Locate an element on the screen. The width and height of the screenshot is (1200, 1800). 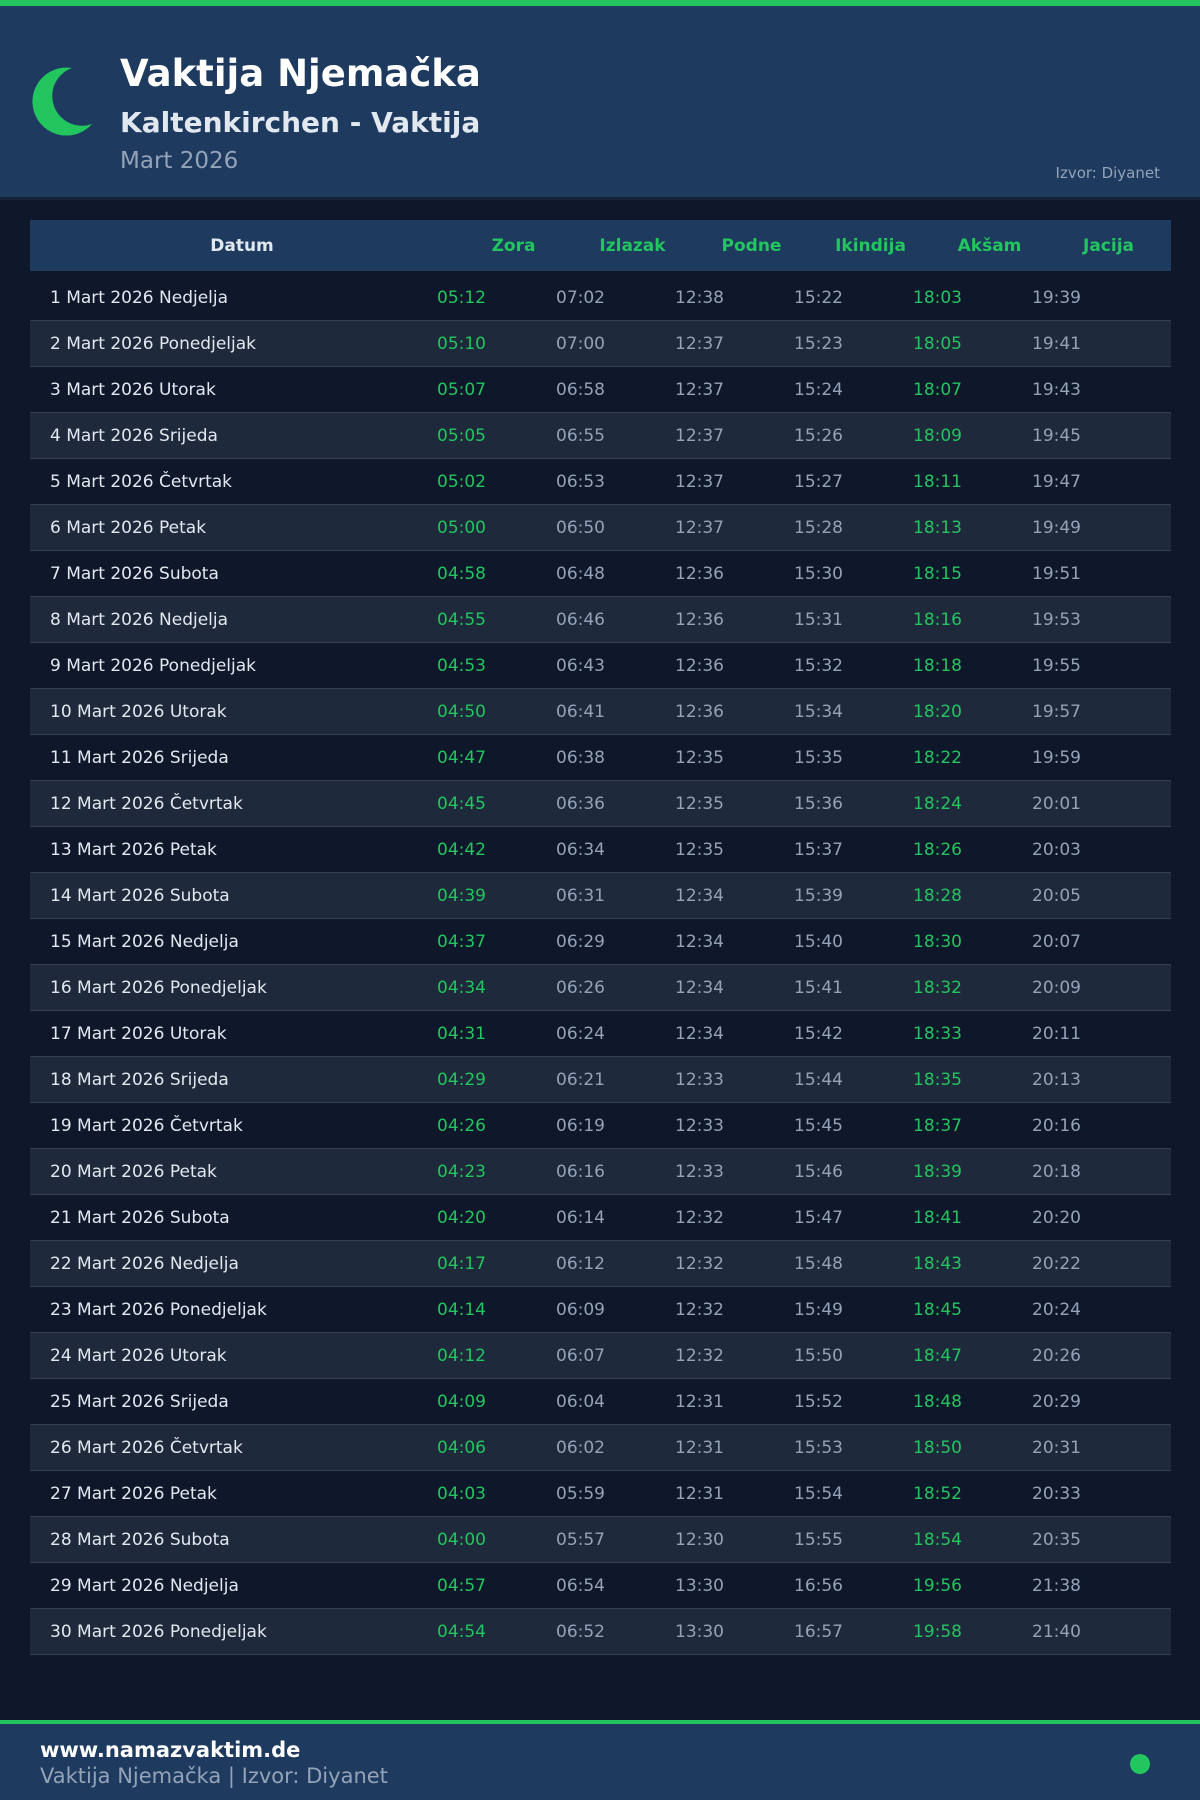
cell-zora: 05:05 is located at coordinates (461, 435).